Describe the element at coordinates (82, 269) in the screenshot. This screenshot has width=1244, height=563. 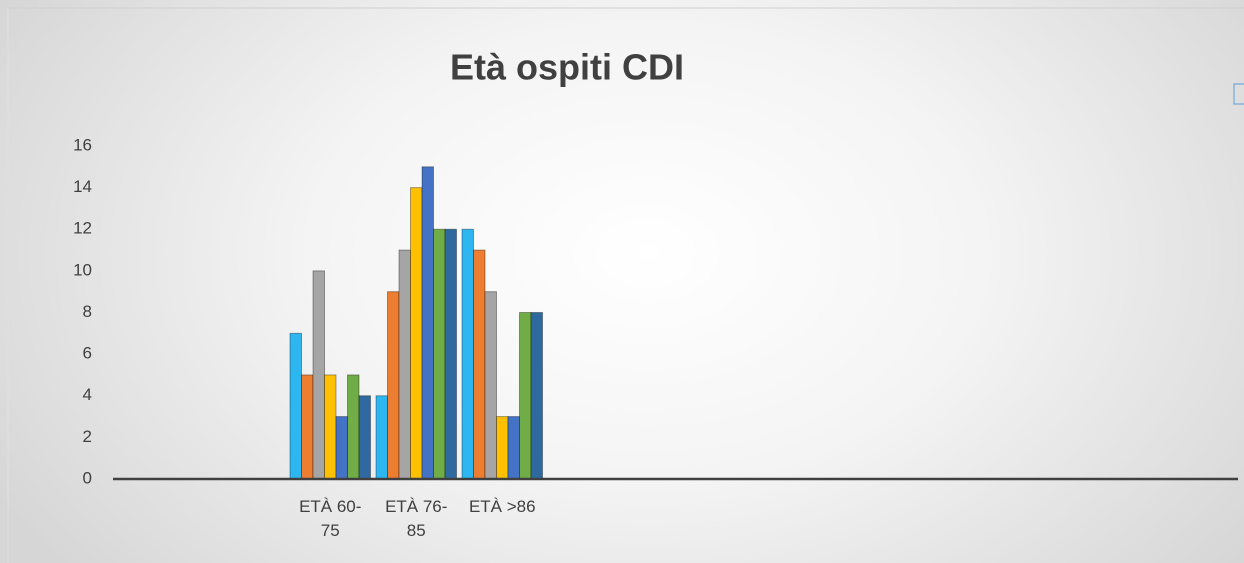
I see `y-tick-label: 10` at that location.